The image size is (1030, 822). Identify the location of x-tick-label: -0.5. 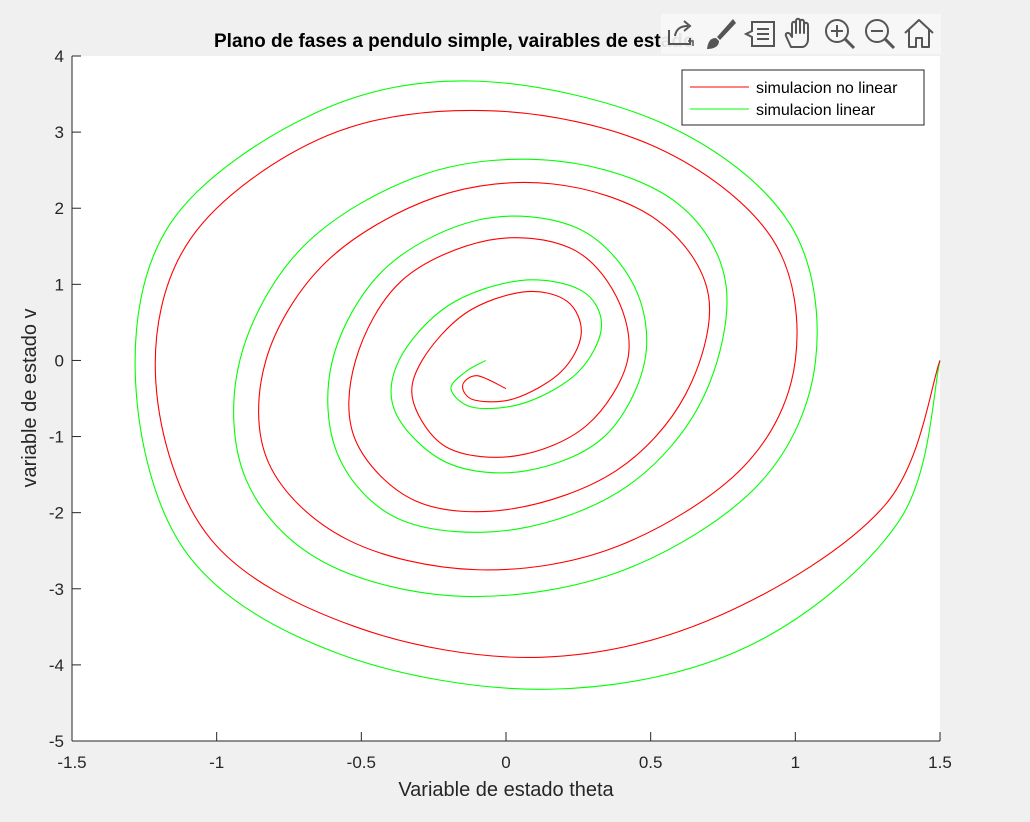
(361, 762).